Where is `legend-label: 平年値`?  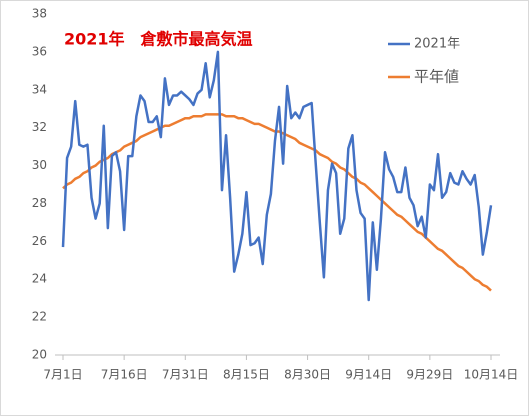 legend-label: 平年値 is located at coordinates (436, 77).